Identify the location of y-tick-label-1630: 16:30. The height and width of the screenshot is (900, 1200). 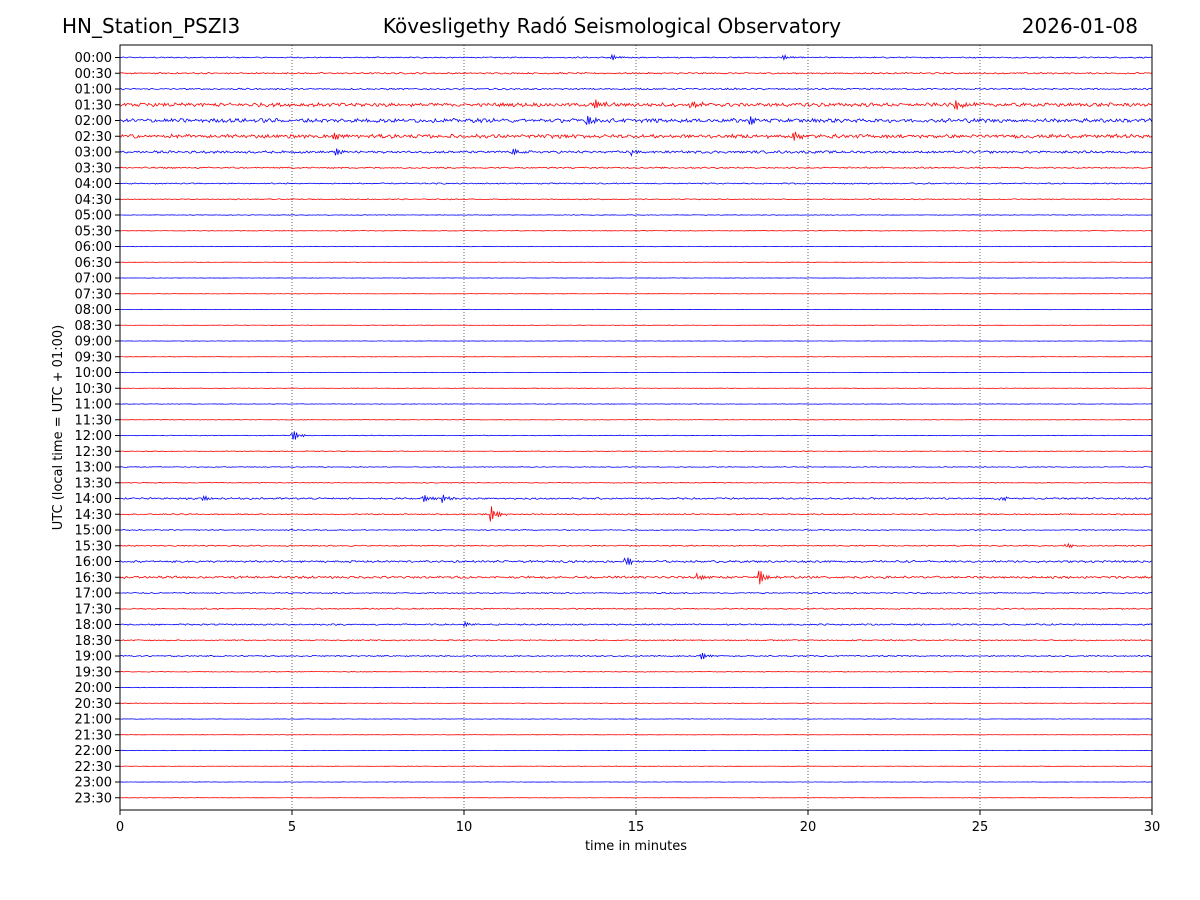
(93, 578).